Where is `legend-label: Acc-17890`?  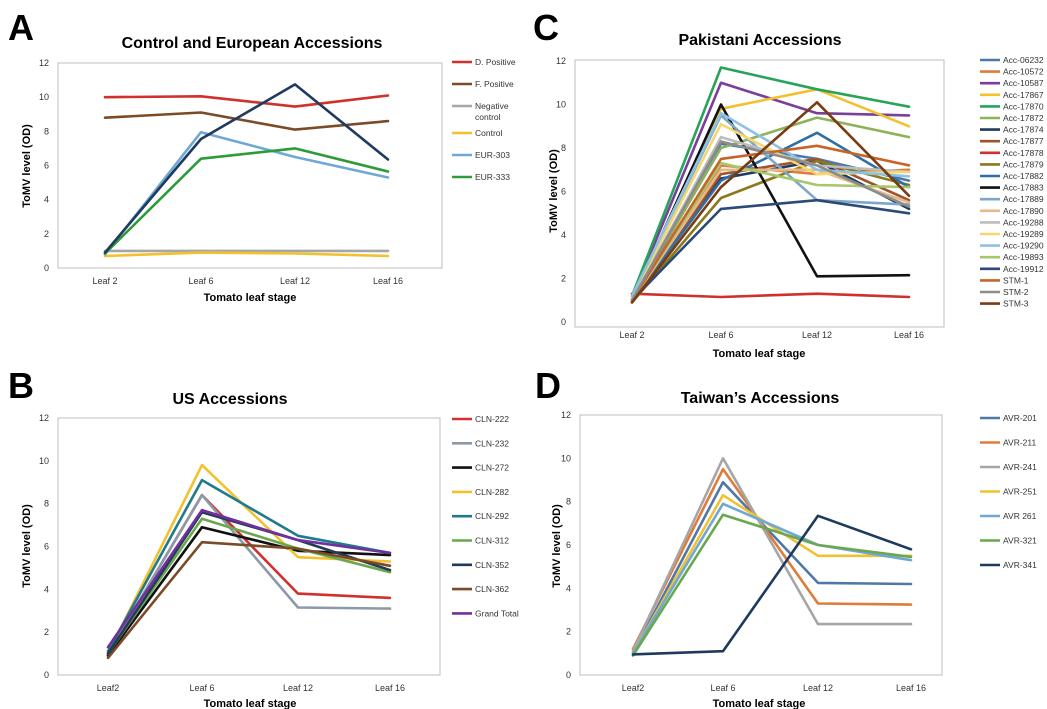 legend-label: Acc-17890 is located at coordinates (1023, 211).